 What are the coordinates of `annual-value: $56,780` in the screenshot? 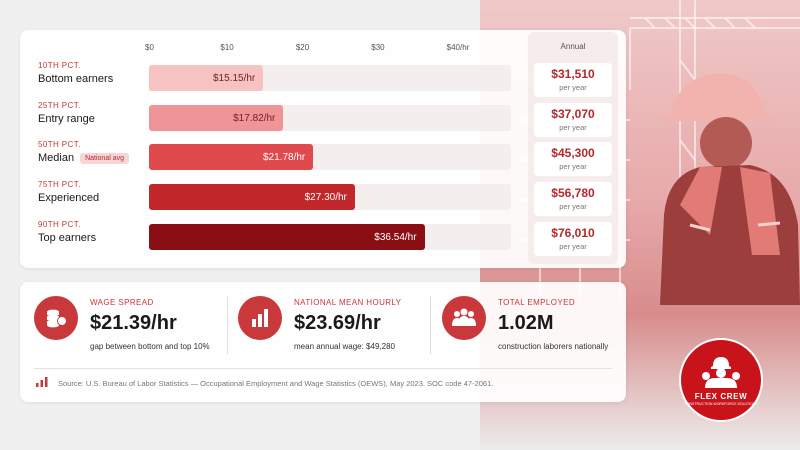 It's located at (573, 193).